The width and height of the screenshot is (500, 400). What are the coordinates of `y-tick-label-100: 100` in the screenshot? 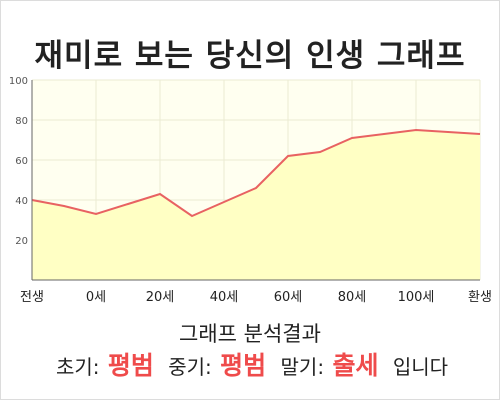 It's located at (18, 81).